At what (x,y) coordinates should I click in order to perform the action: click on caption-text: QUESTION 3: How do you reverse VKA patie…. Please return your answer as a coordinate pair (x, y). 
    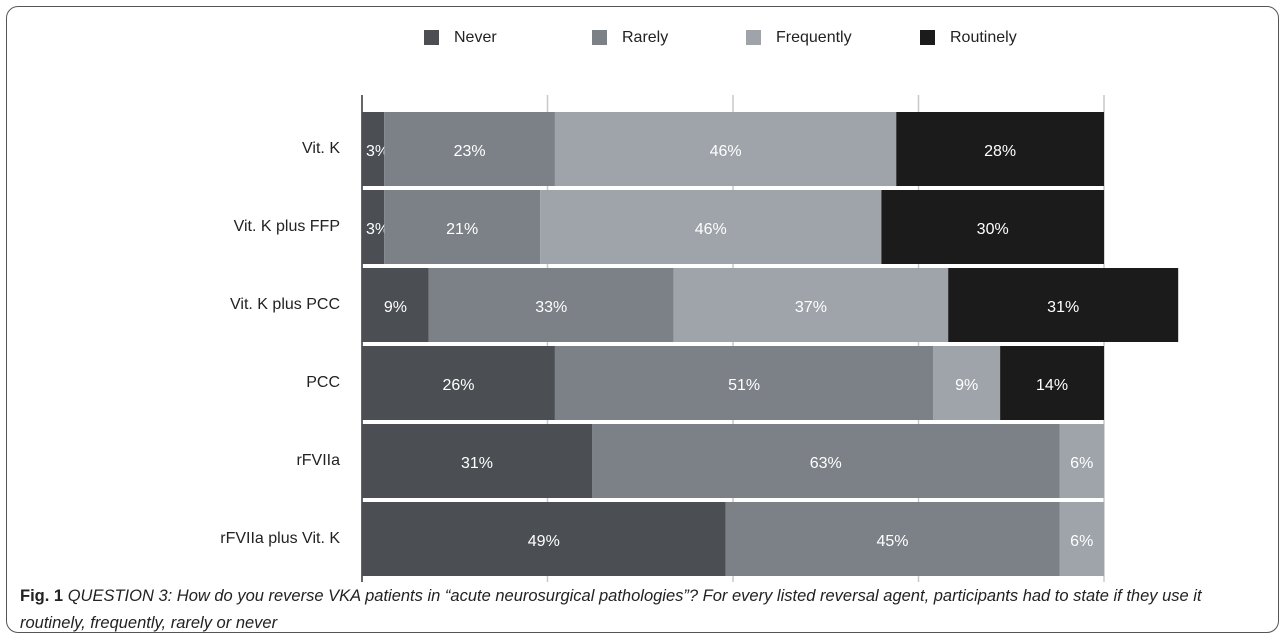
    Looking at the image, I should click on (611, 609).